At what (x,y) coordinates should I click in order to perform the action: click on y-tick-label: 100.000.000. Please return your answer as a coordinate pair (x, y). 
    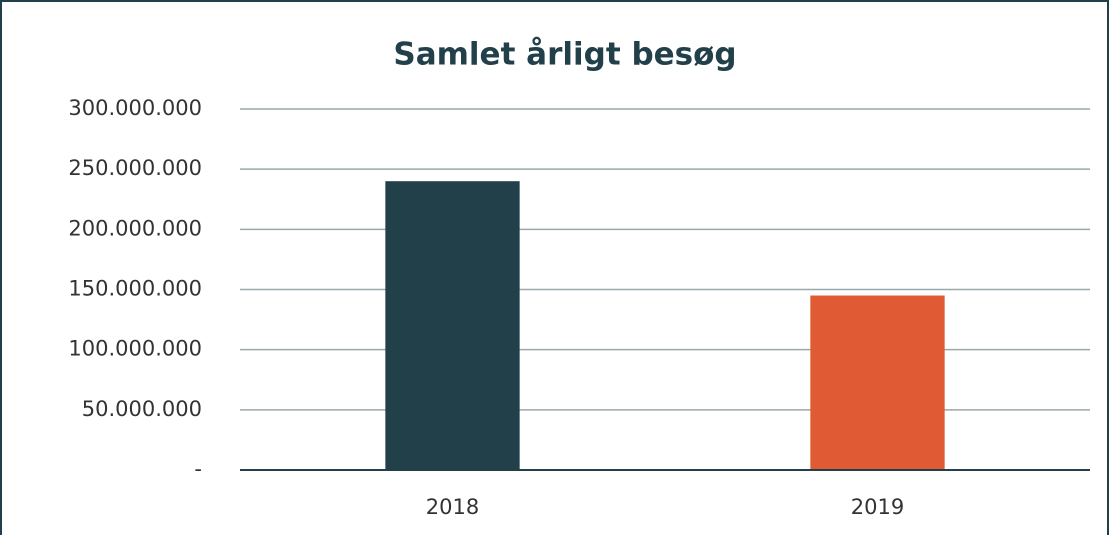
    Looking at the image, I should click on (135, 349).